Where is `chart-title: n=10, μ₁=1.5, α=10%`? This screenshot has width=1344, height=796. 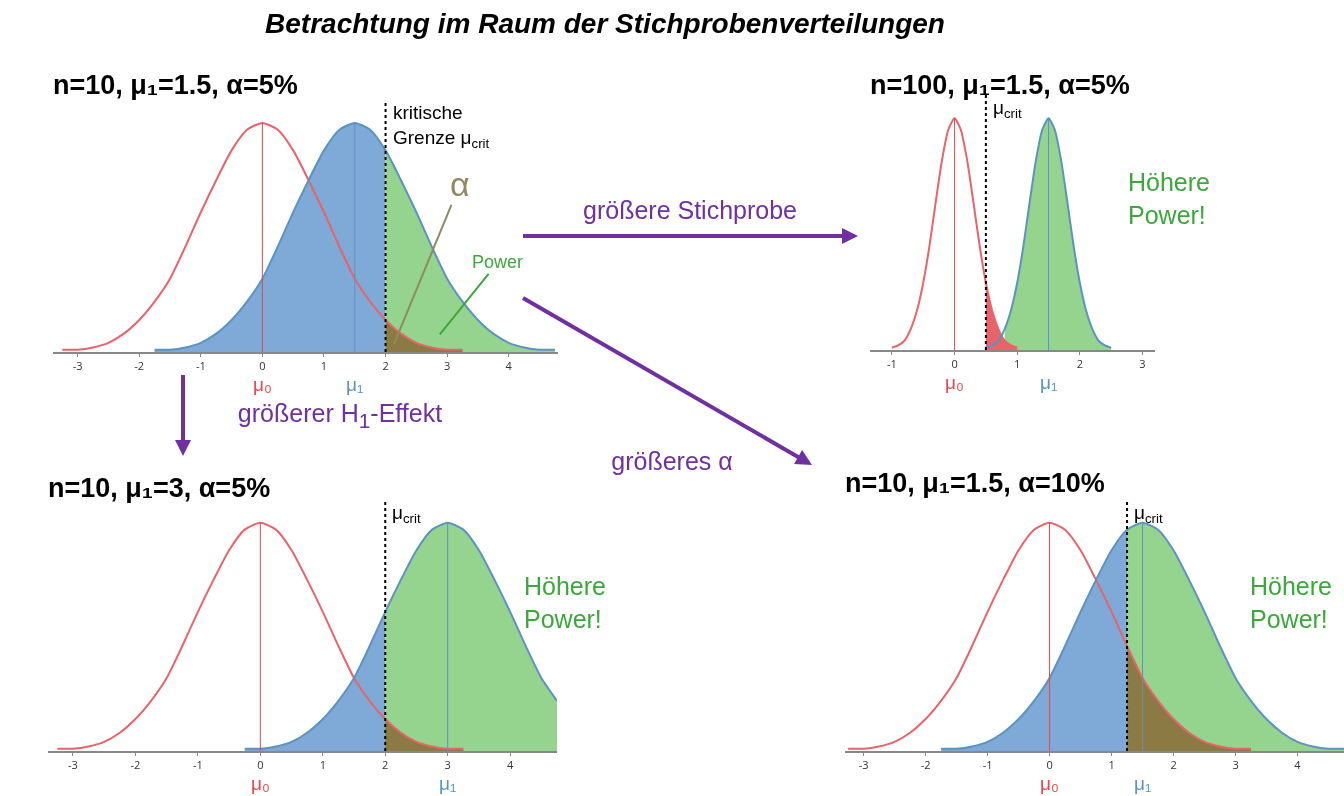
chart-title: n=10, μ₁=1.5, α=10% is located at coordinates (975, 483).